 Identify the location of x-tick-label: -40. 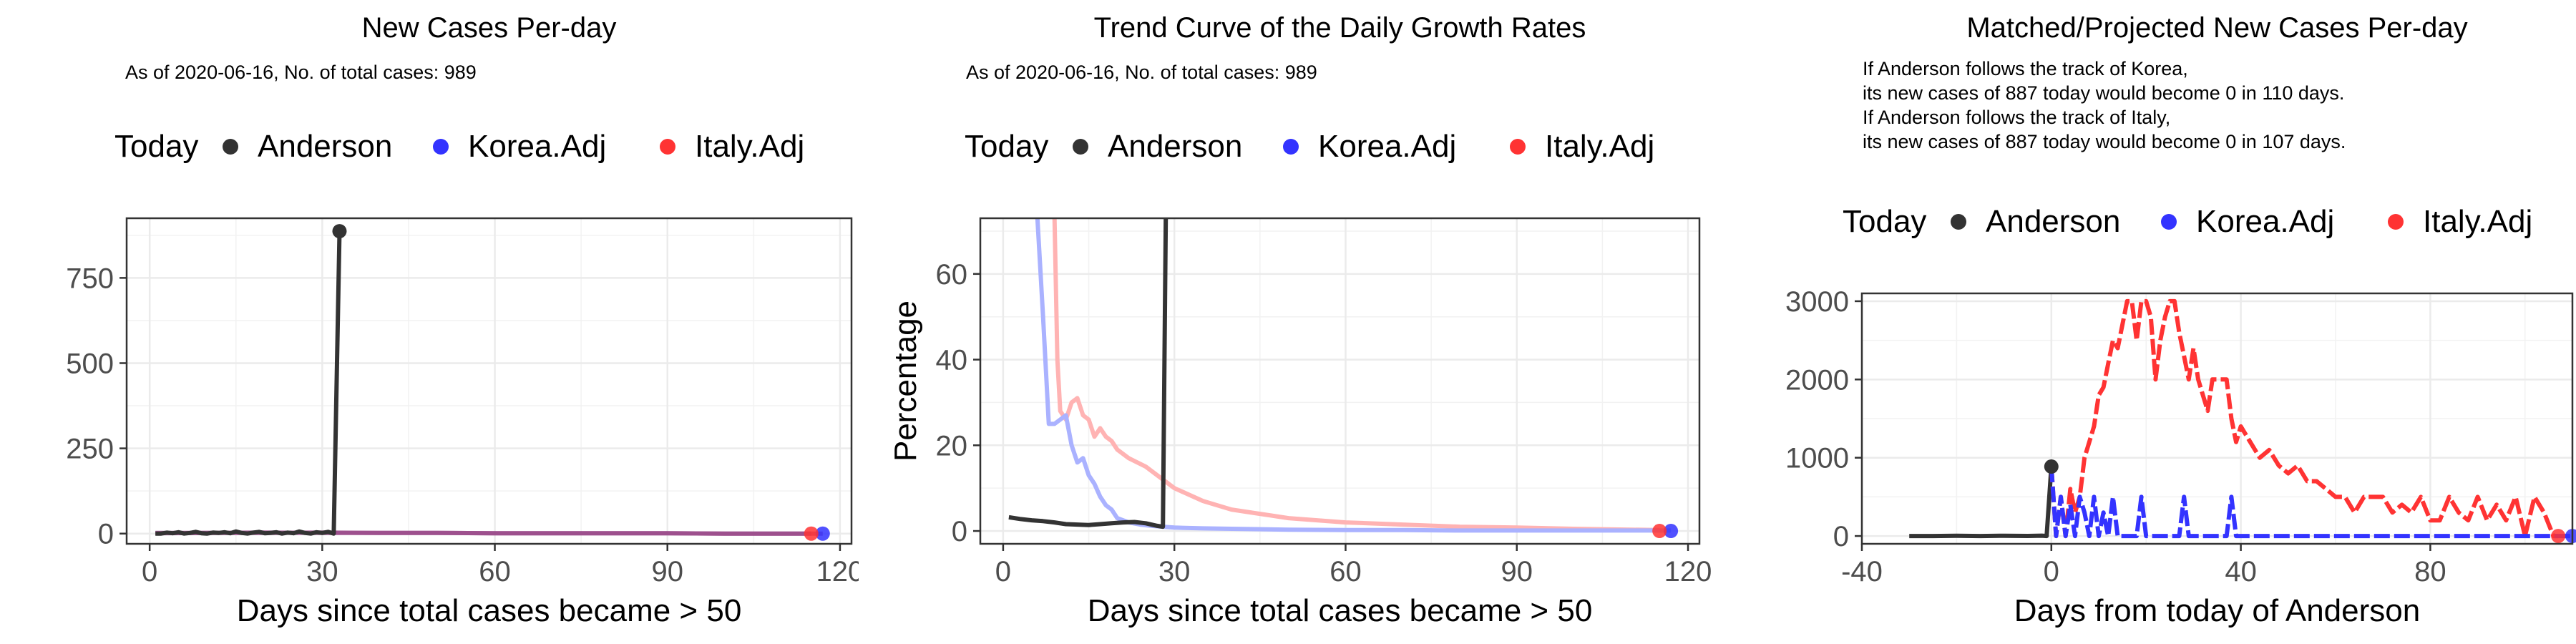
(1862, 571).